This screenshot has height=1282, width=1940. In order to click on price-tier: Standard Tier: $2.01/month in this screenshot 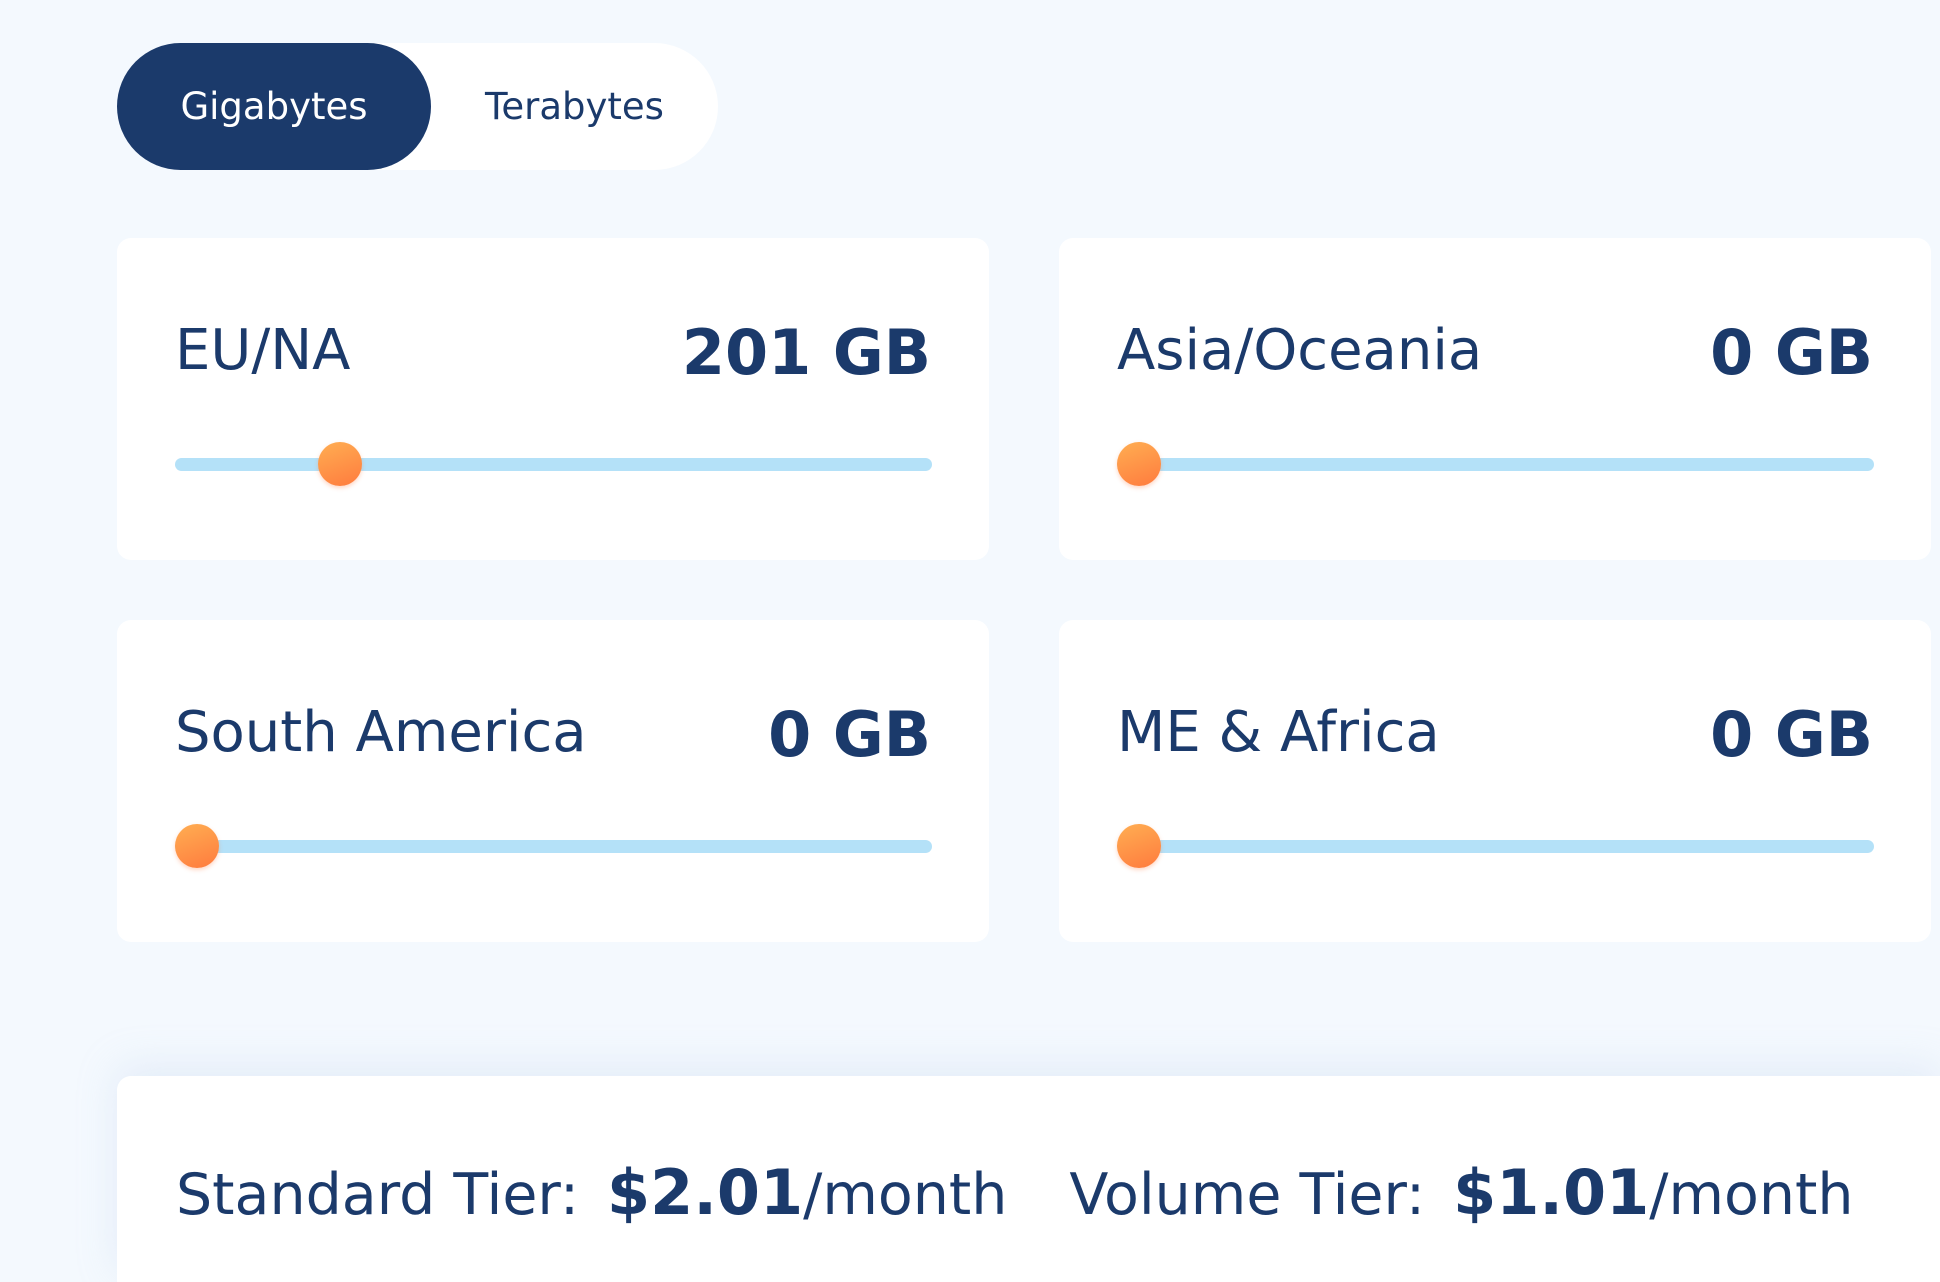, I will do `click(591, 1192)`.